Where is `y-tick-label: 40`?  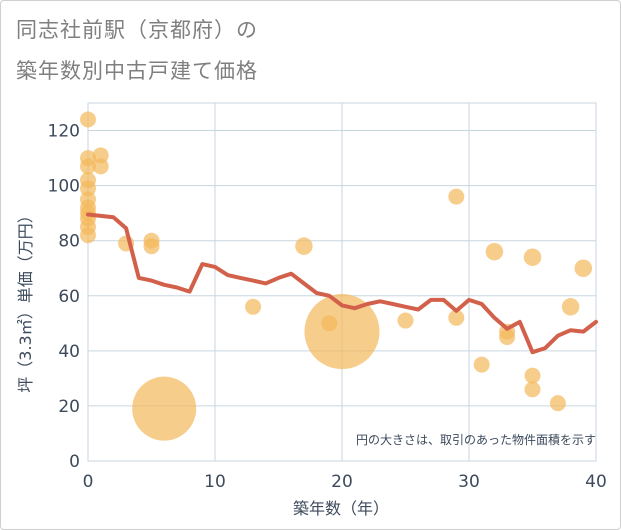
y-tick-label: 40 is located at coordinates (69, 352).